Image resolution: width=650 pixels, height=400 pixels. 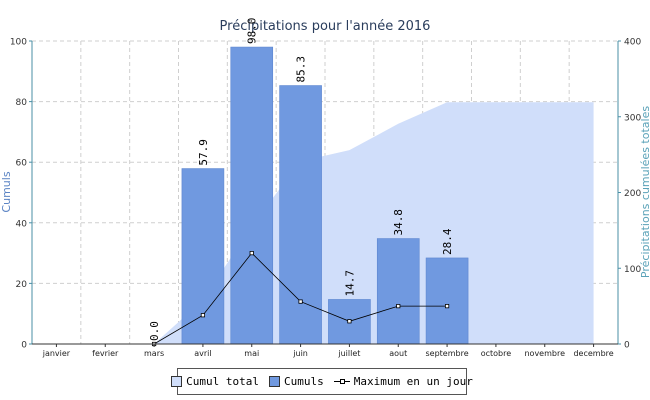 I want to click on bar-label-septembre: 28.4, so click(x=447, y=241).